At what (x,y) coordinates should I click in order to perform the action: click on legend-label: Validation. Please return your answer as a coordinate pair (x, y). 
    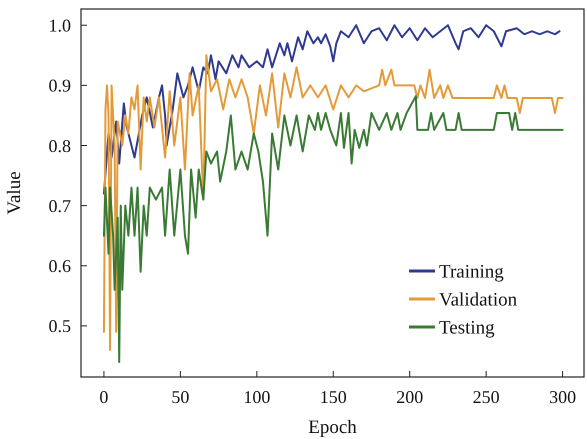
    Looking at the image, I should click on (478, 300).